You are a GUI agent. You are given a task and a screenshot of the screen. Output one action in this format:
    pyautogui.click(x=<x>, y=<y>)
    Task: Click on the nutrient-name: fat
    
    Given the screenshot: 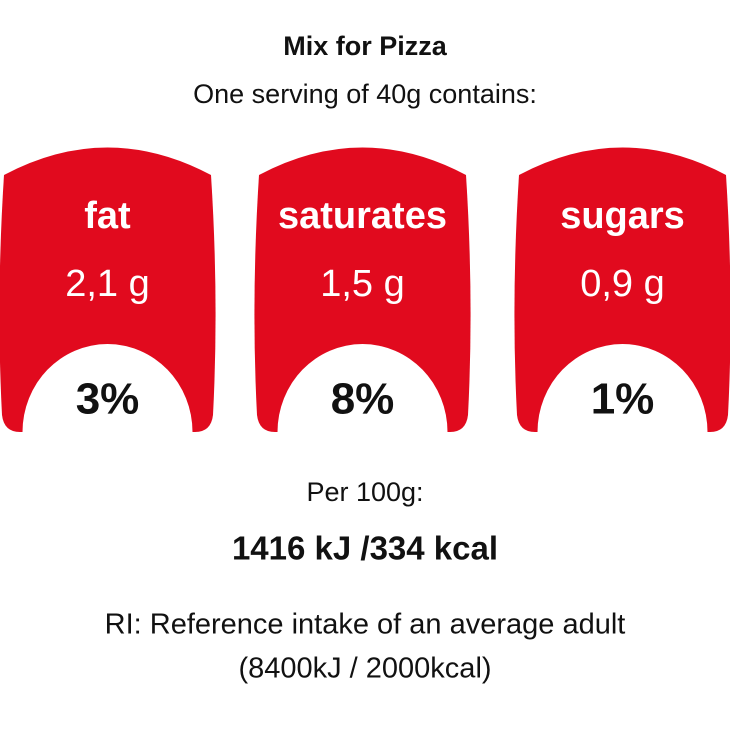 What is the action you would take?
    pyautogui.click(x=107, y=216)
    